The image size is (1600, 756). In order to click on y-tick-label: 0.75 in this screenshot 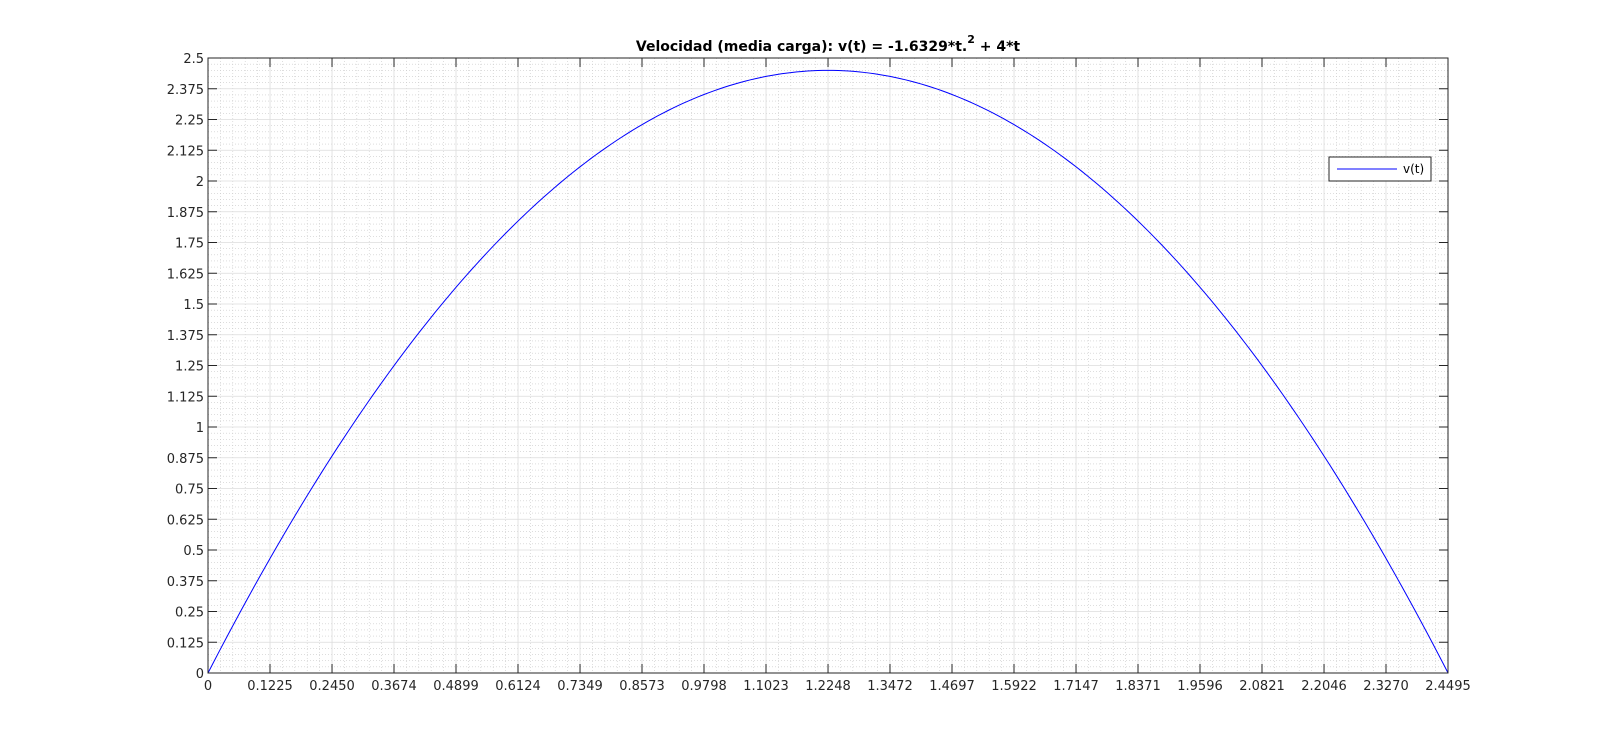, I will do `click(189, 490)`.